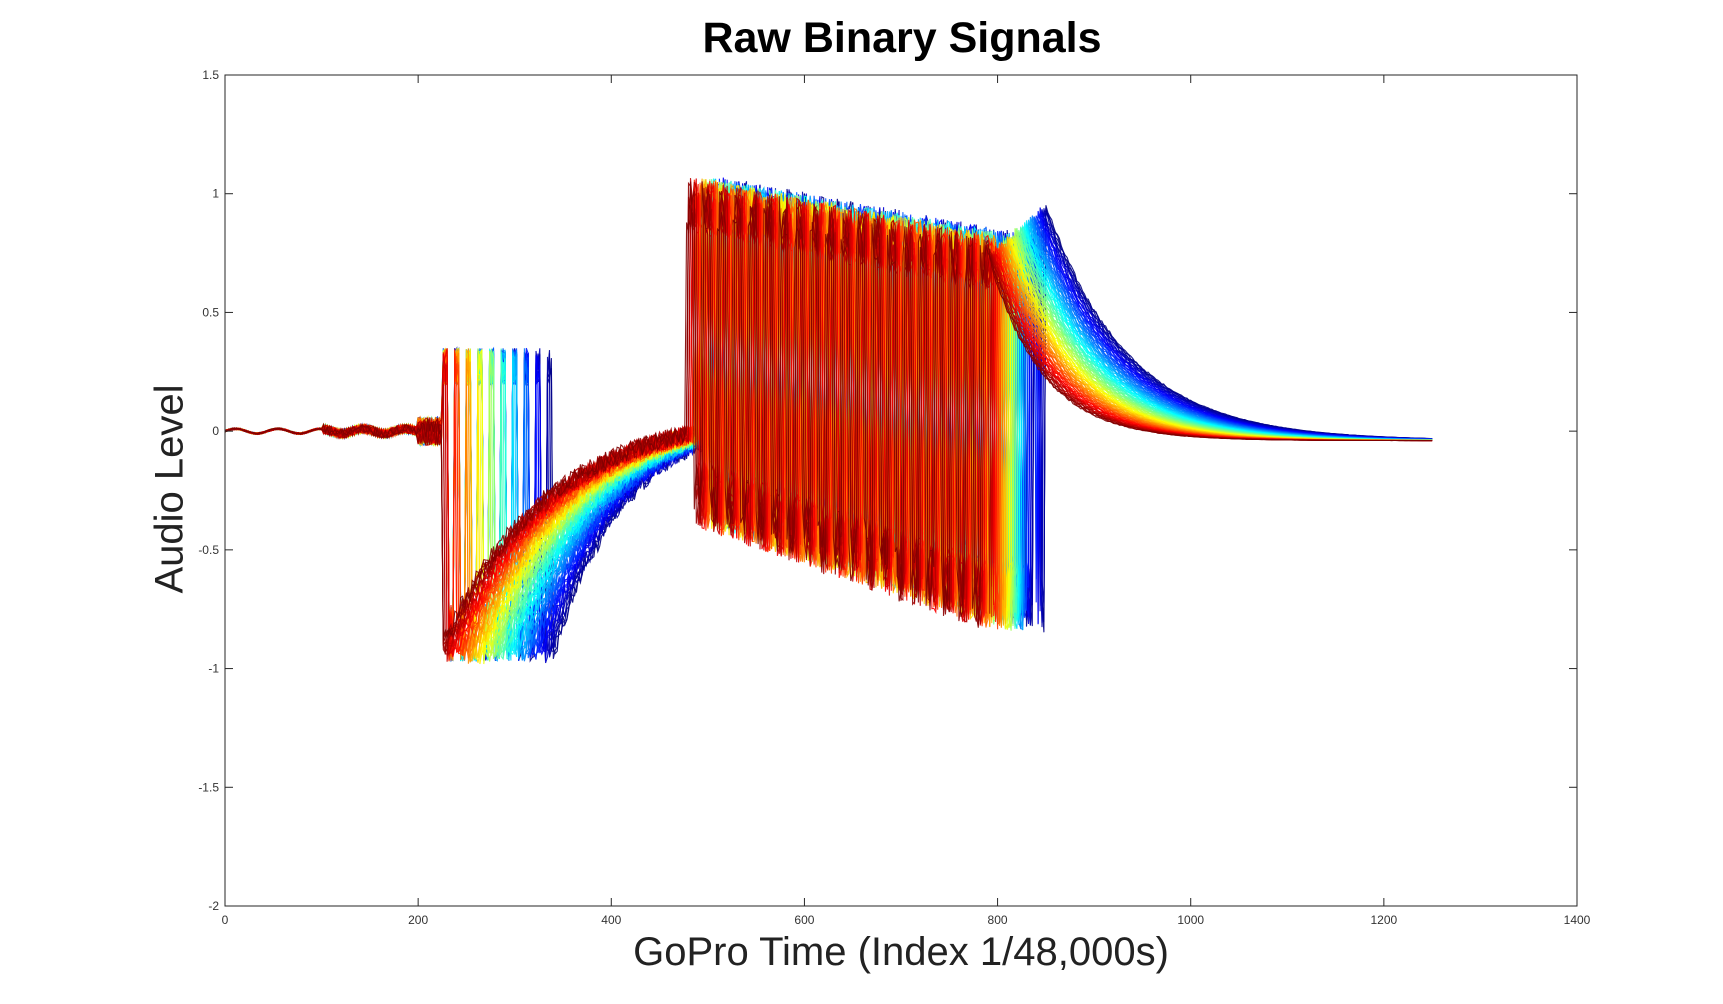 The height and width of the screenshot is (1004, 1723). I want to click on x-tick-label: 600, so click(804, 920).